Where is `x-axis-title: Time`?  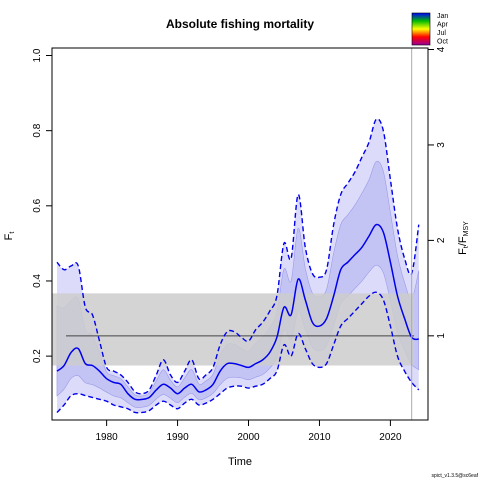
x-axis-title: Time is located at coordinates (240, 462).